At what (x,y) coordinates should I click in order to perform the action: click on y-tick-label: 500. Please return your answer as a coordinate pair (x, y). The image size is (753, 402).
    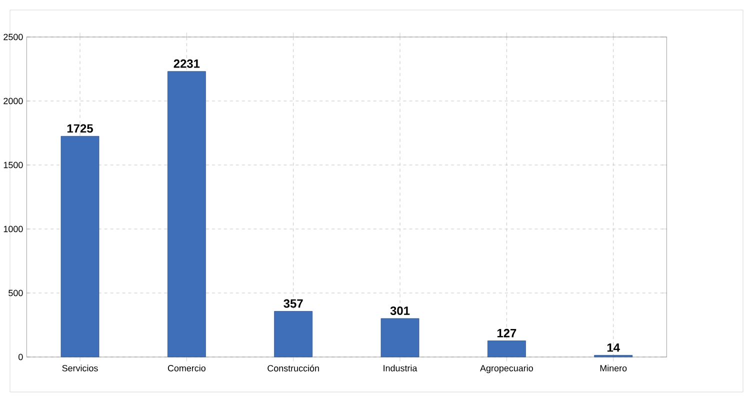
    Looking at the image, I should click on (15, 293).